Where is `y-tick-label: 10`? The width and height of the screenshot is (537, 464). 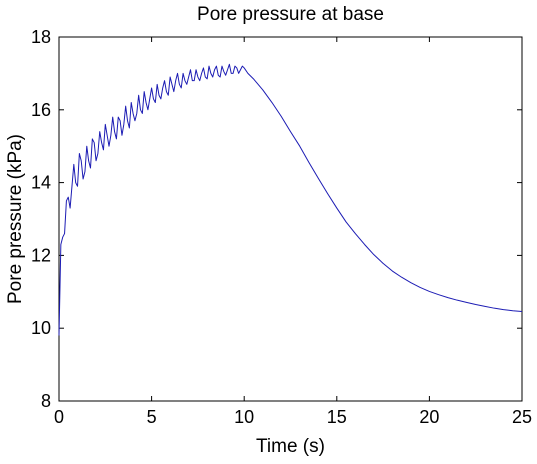 y-tick-label: 10 is located at coordinates (41, 328).